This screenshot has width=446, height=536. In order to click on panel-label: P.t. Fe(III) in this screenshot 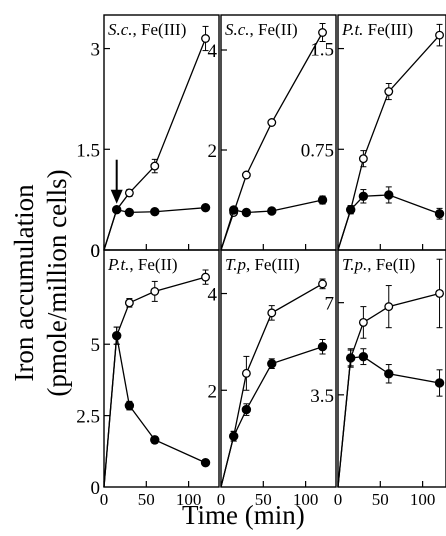, I will do `click(377, 29)`.